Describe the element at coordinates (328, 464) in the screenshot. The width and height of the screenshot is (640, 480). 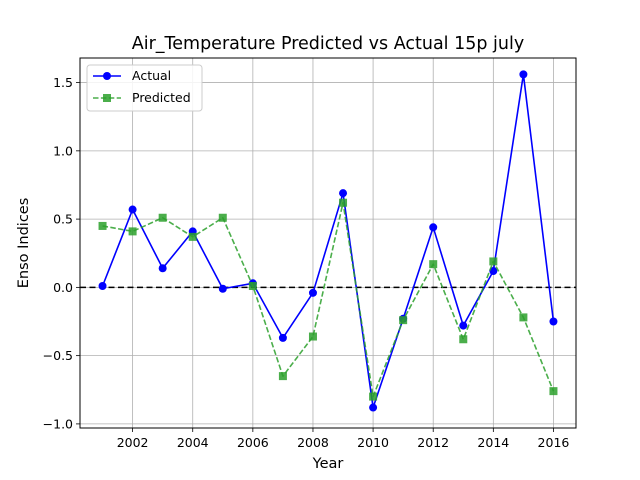
I see `x-axis-label: Year` at that location.